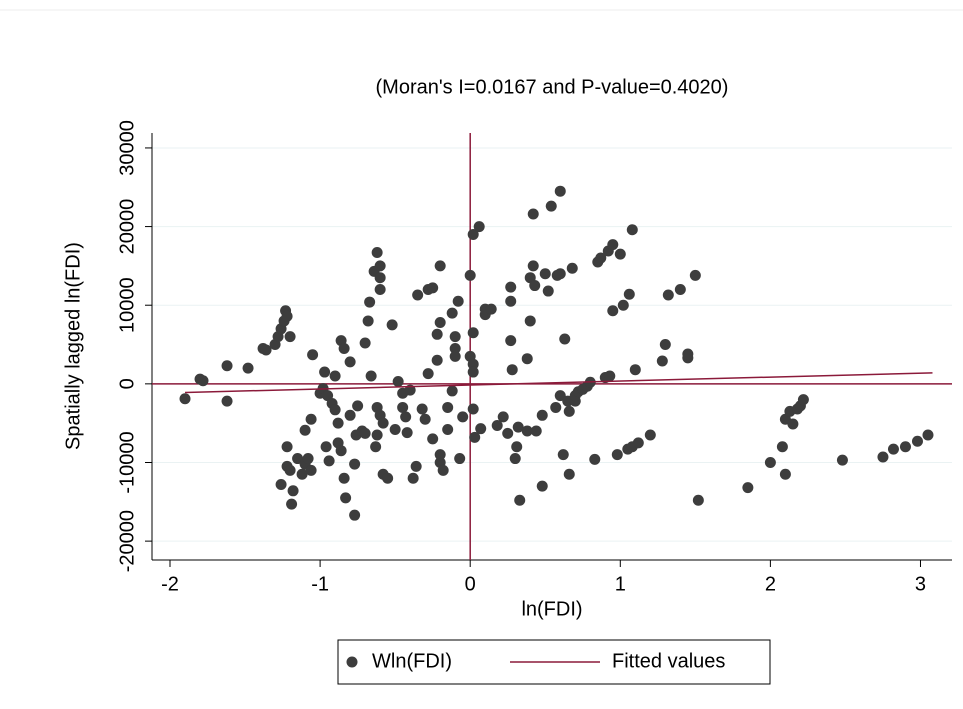  What do you see at coordinates (127, 383) in the screenshot?
I see `y-tick-label: 0` at bounding box center [127, 383].